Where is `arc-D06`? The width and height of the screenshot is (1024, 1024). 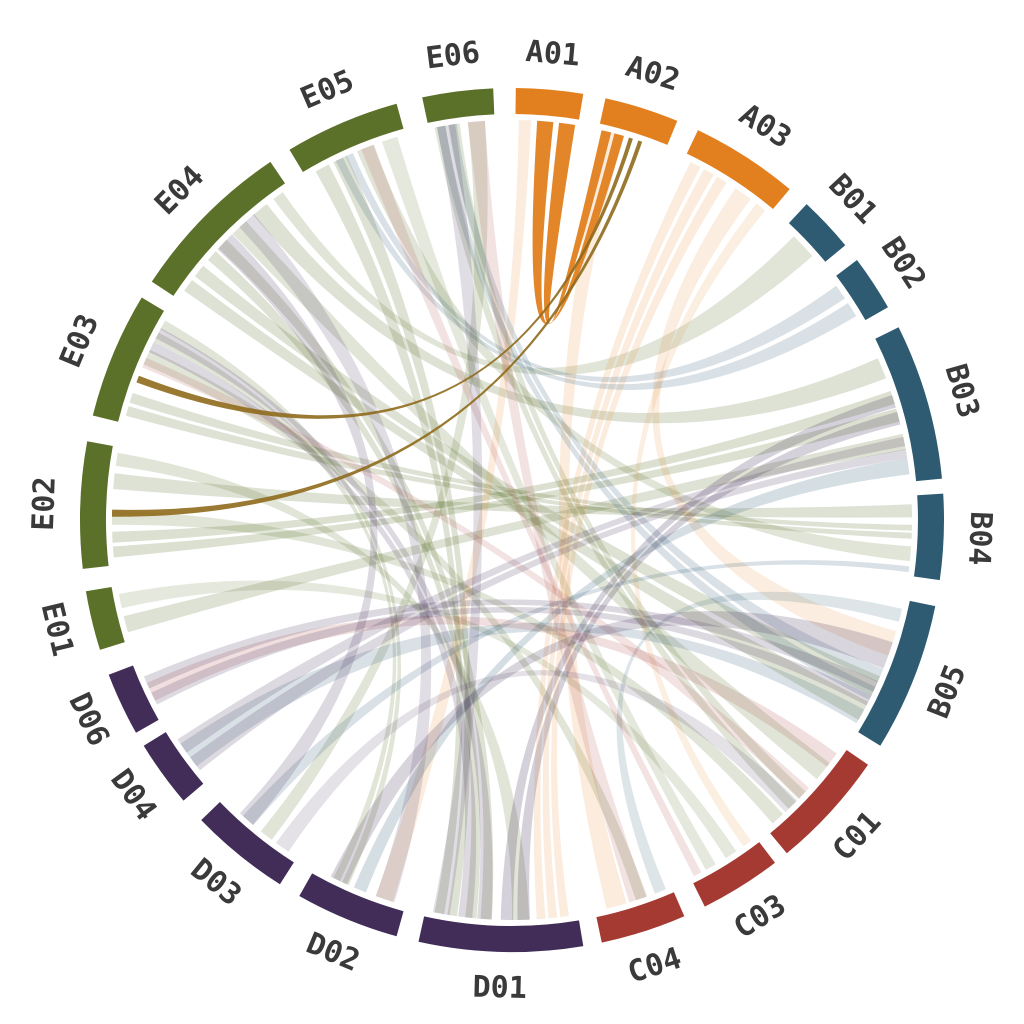 arc-D06 is located at coordinates (133, 699).